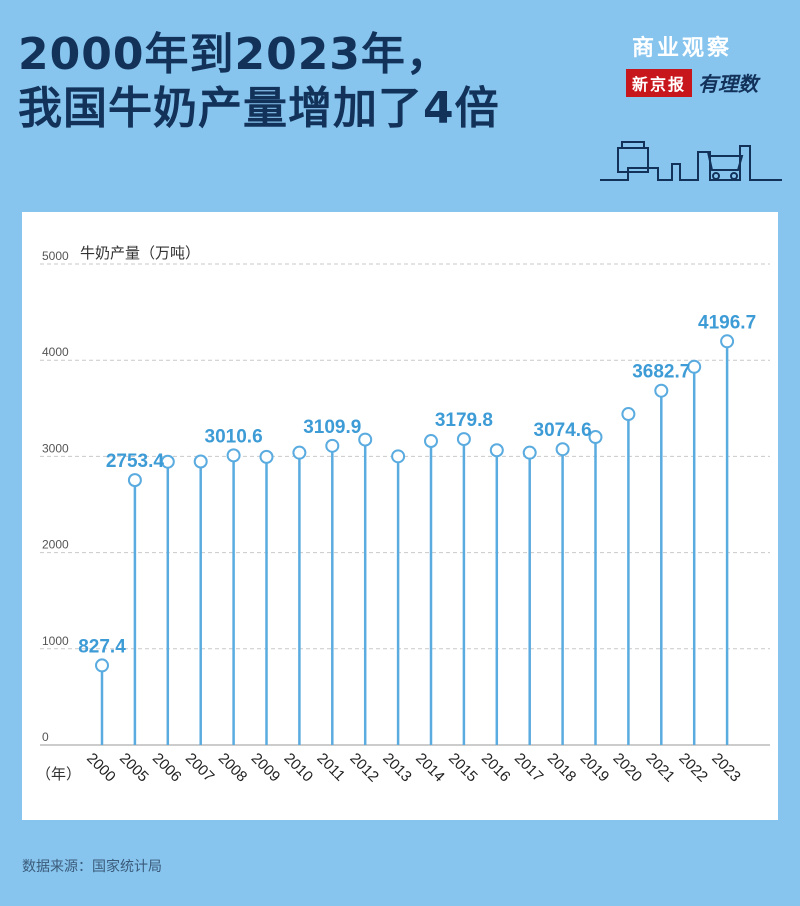  Describe the element at coordinates (364, 768) in the screenshot. I see `x-tick-label: 2012` at that location.